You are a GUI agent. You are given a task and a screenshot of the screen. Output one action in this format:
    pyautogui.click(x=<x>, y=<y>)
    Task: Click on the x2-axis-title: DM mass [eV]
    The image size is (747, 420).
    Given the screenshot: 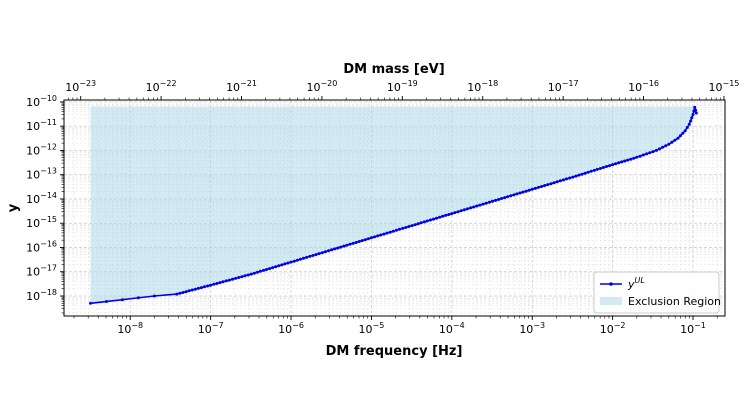 What is the action you would take?
    pyautogui.click(x=393, y=69)
    